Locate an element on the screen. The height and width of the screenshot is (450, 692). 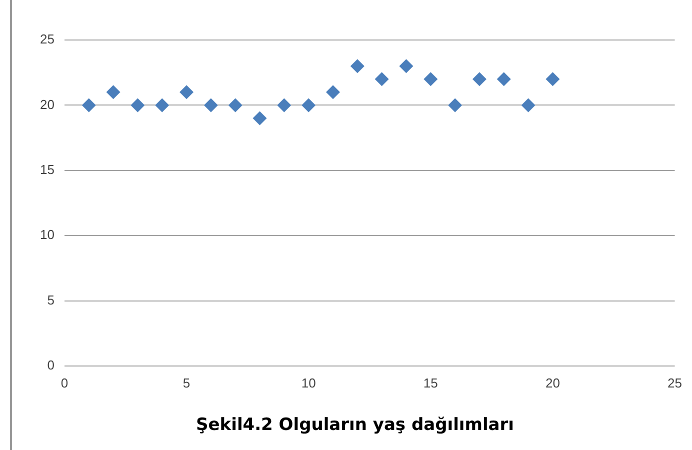
x-tick-label: 5 is located at coordinates (186, 382).